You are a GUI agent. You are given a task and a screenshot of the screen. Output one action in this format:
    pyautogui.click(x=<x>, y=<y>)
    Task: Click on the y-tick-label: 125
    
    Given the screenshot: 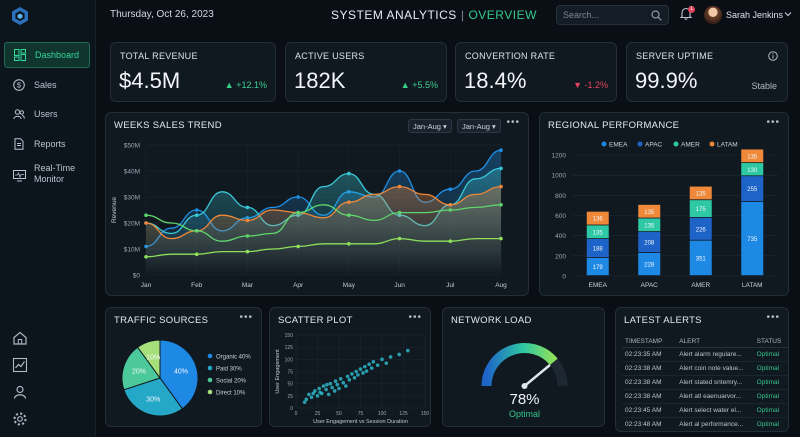 What is the action you would take?
    pyautogui.click(x=289, y=348)
    